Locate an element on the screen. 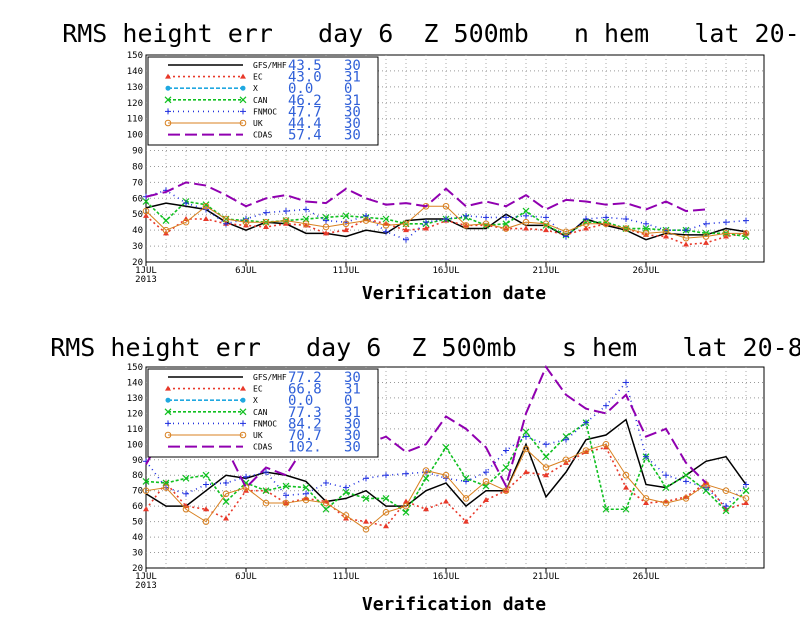  y-tick-label: 110 is located at coordinates (135, 120).